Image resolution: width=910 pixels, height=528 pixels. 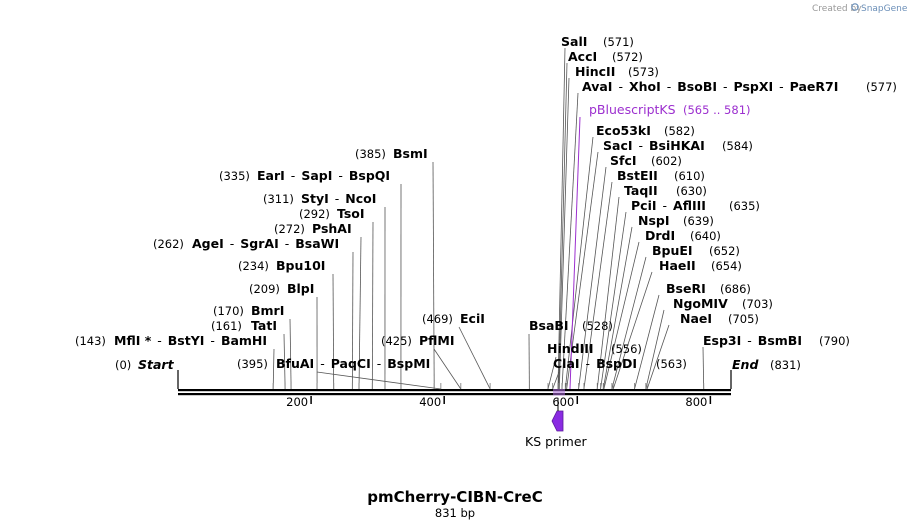 What do you see at coordinates (228, 311) in the screenshot?
I see `site-position: (170)` at bounding box center [228, 311].